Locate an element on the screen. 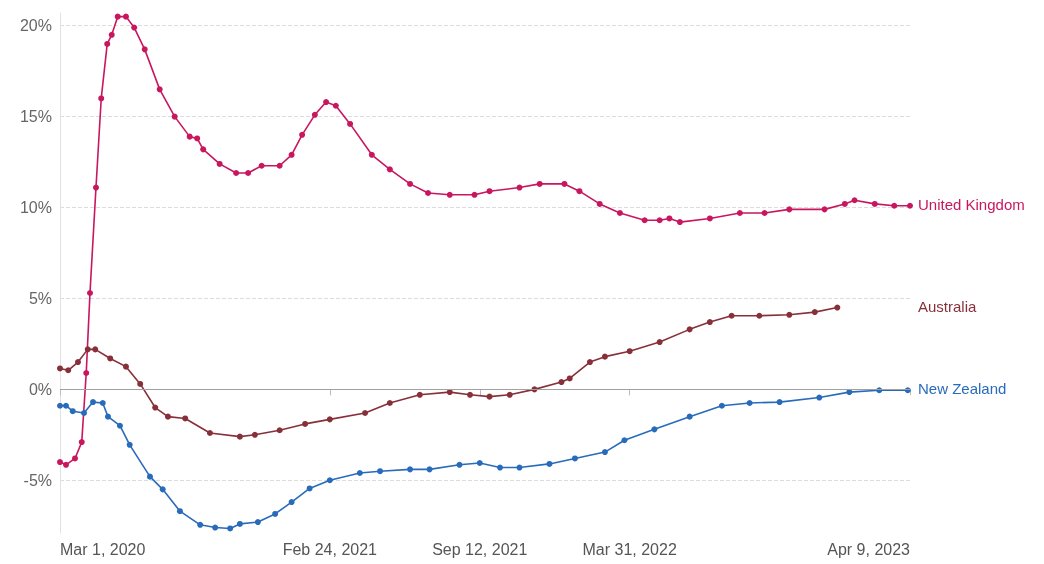 The image size is (1044, 564). y-tick-label: 10% is located at coordinates (35, 208).